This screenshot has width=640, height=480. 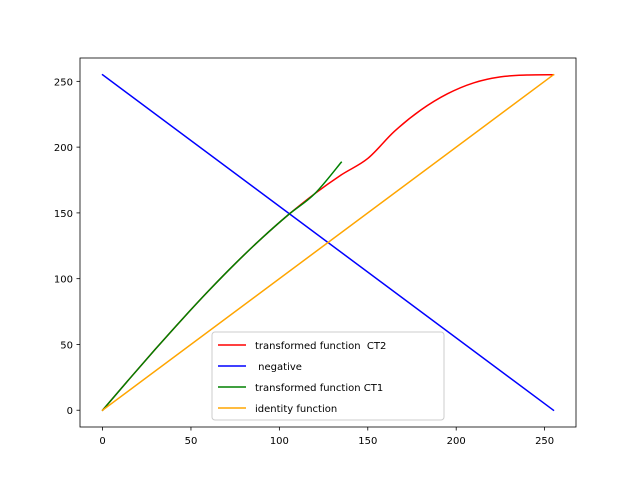 What do you see at coordinates (320, 346) in the screenshot?
I see `legend-label: transformed function CT2` at bounding box center [320, 346].